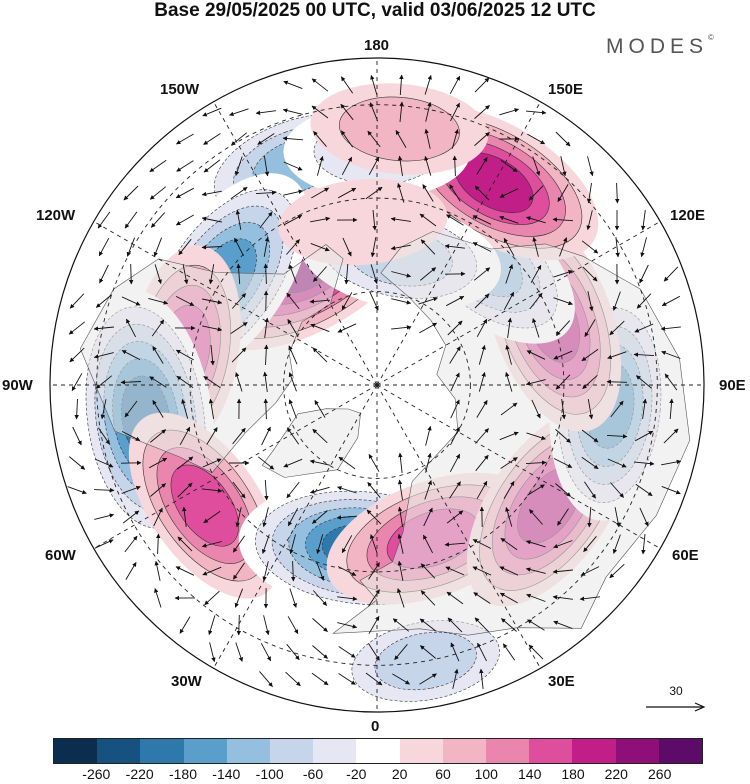 This screenshot has height=784, width=750. I want to click on lon-label-150w: 150W, so click(179, 90).